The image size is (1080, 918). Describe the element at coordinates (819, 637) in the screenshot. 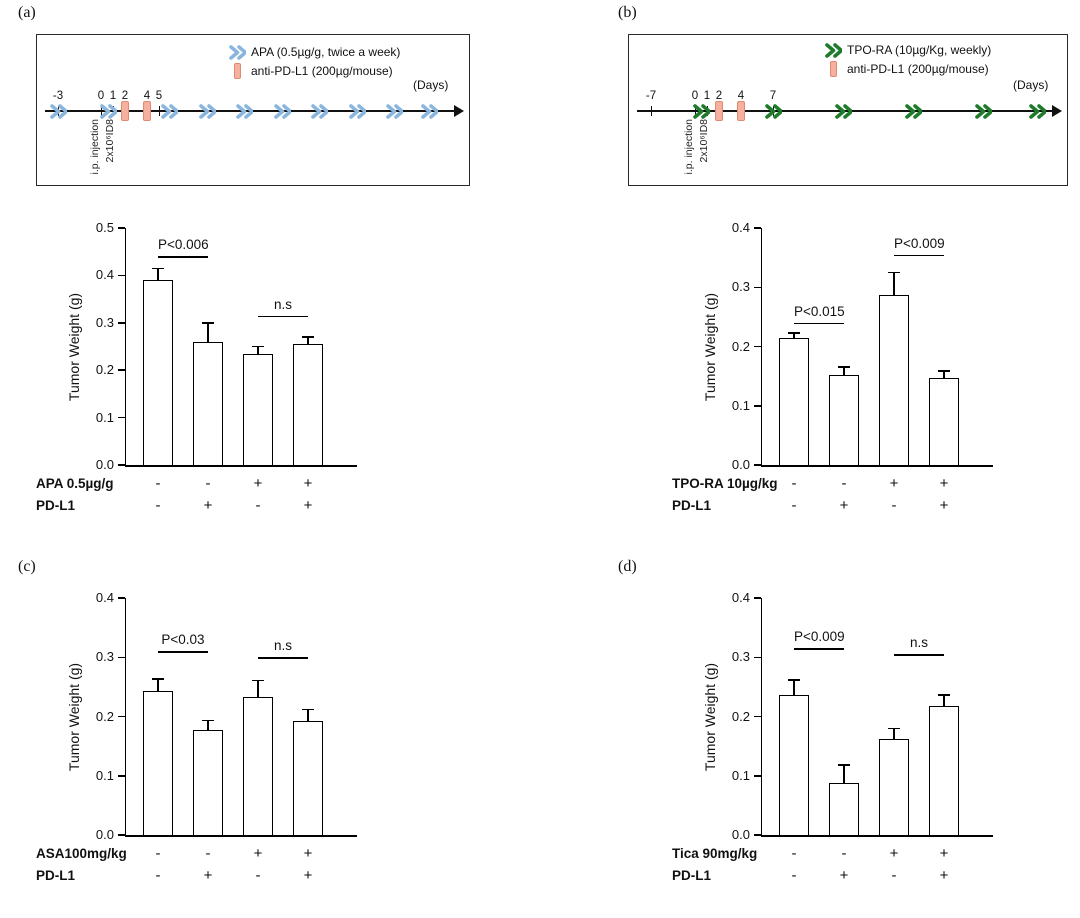

I see `significance-label: P<0.009` at that location.